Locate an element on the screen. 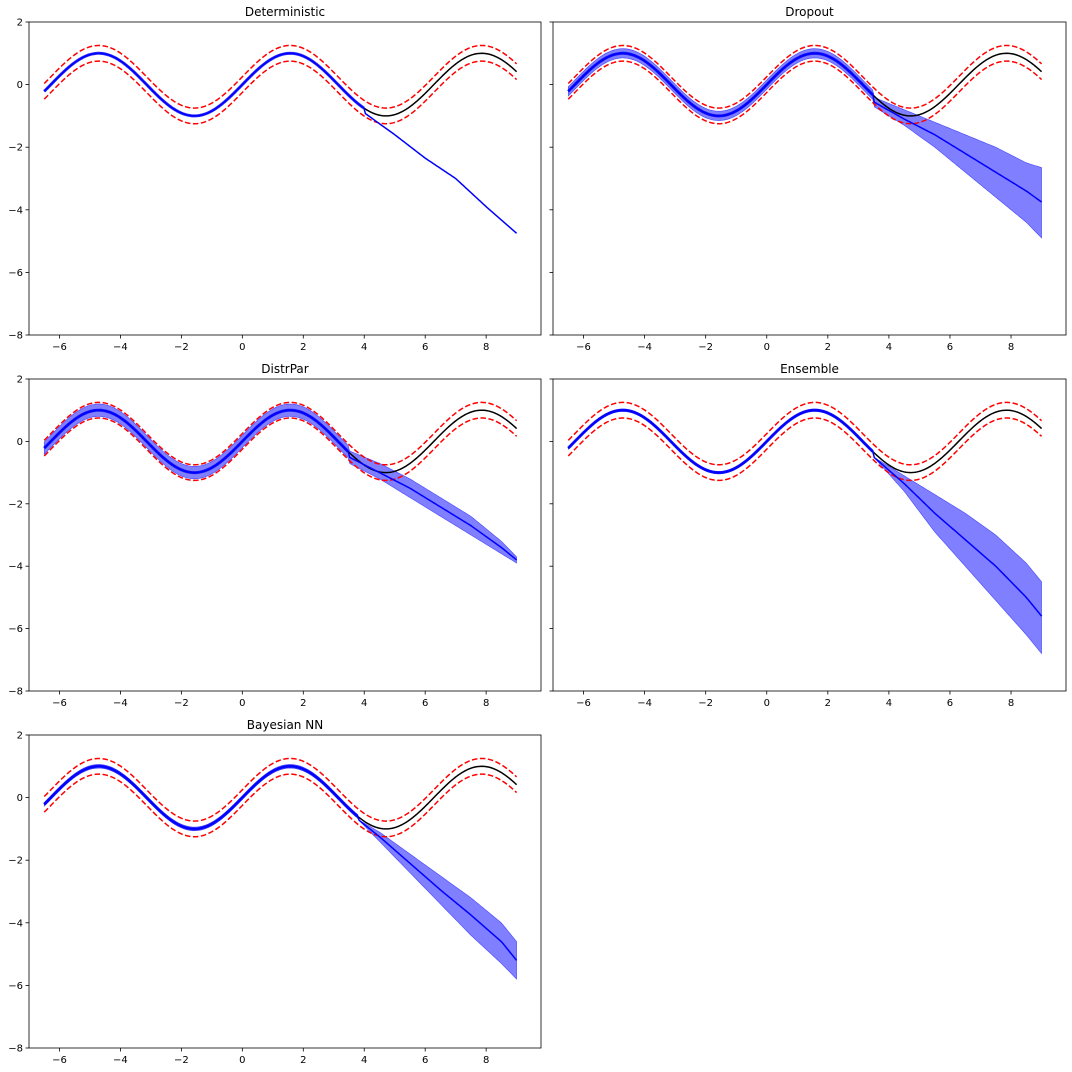 This screenshot has height=1072, width=1072. subplot-title: Deterministic is located at coordinates (285, 12).